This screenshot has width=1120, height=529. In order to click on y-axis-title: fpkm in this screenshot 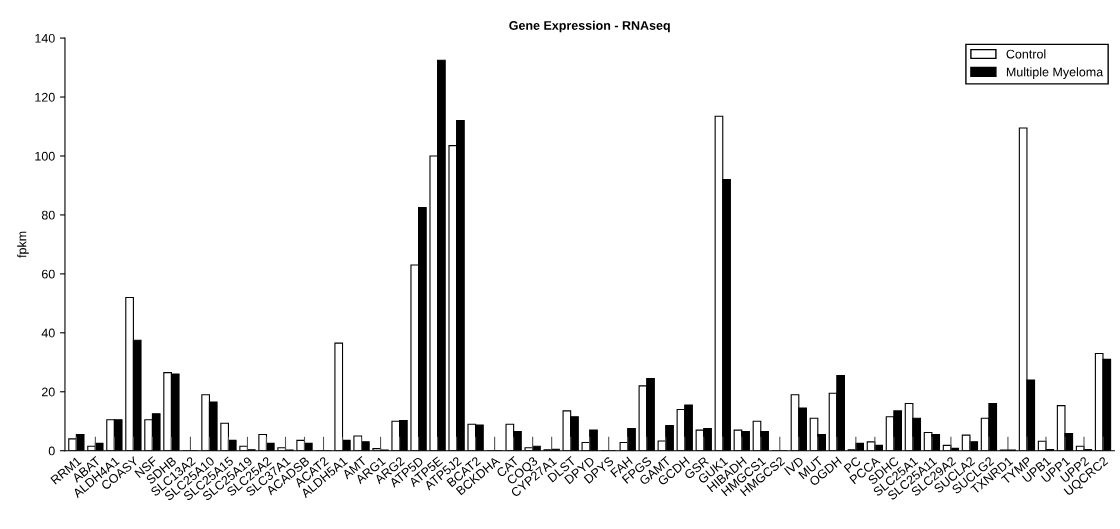, I will do `click(23, 244)`.